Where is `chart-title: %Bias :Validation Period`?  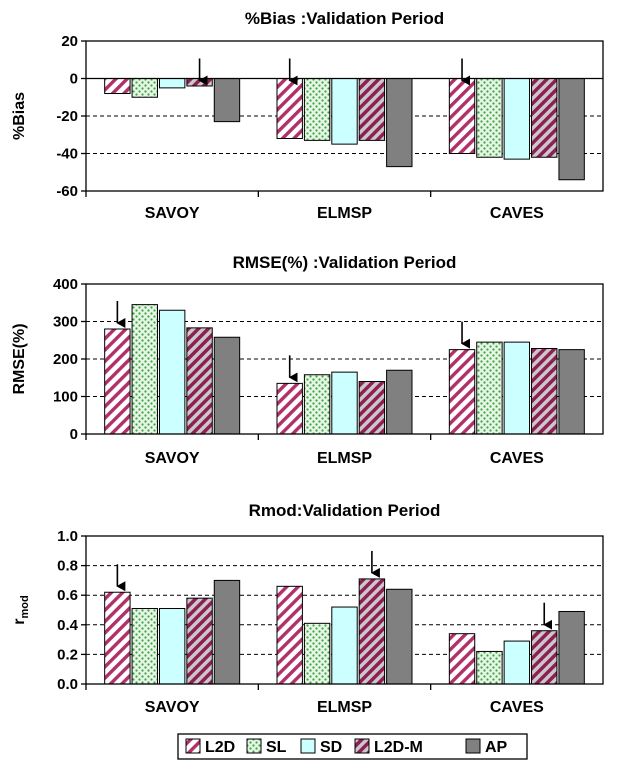 chart-title: %Bias :Validation Period is located at coordinates (344, 18).